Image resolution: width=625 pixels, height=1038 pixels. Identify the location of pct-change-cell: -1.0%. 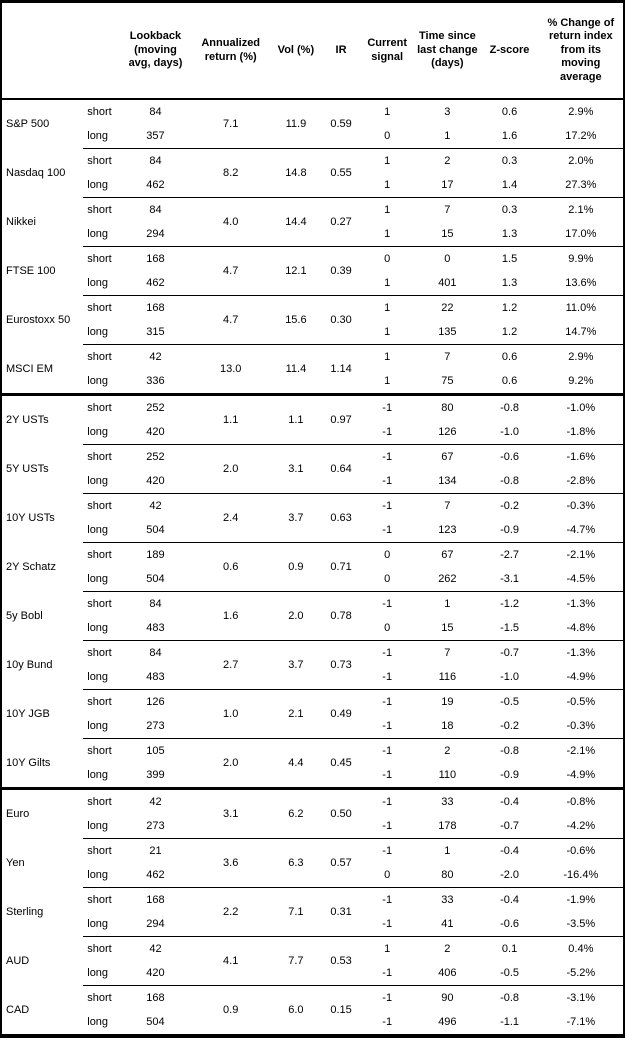
(581, 406).